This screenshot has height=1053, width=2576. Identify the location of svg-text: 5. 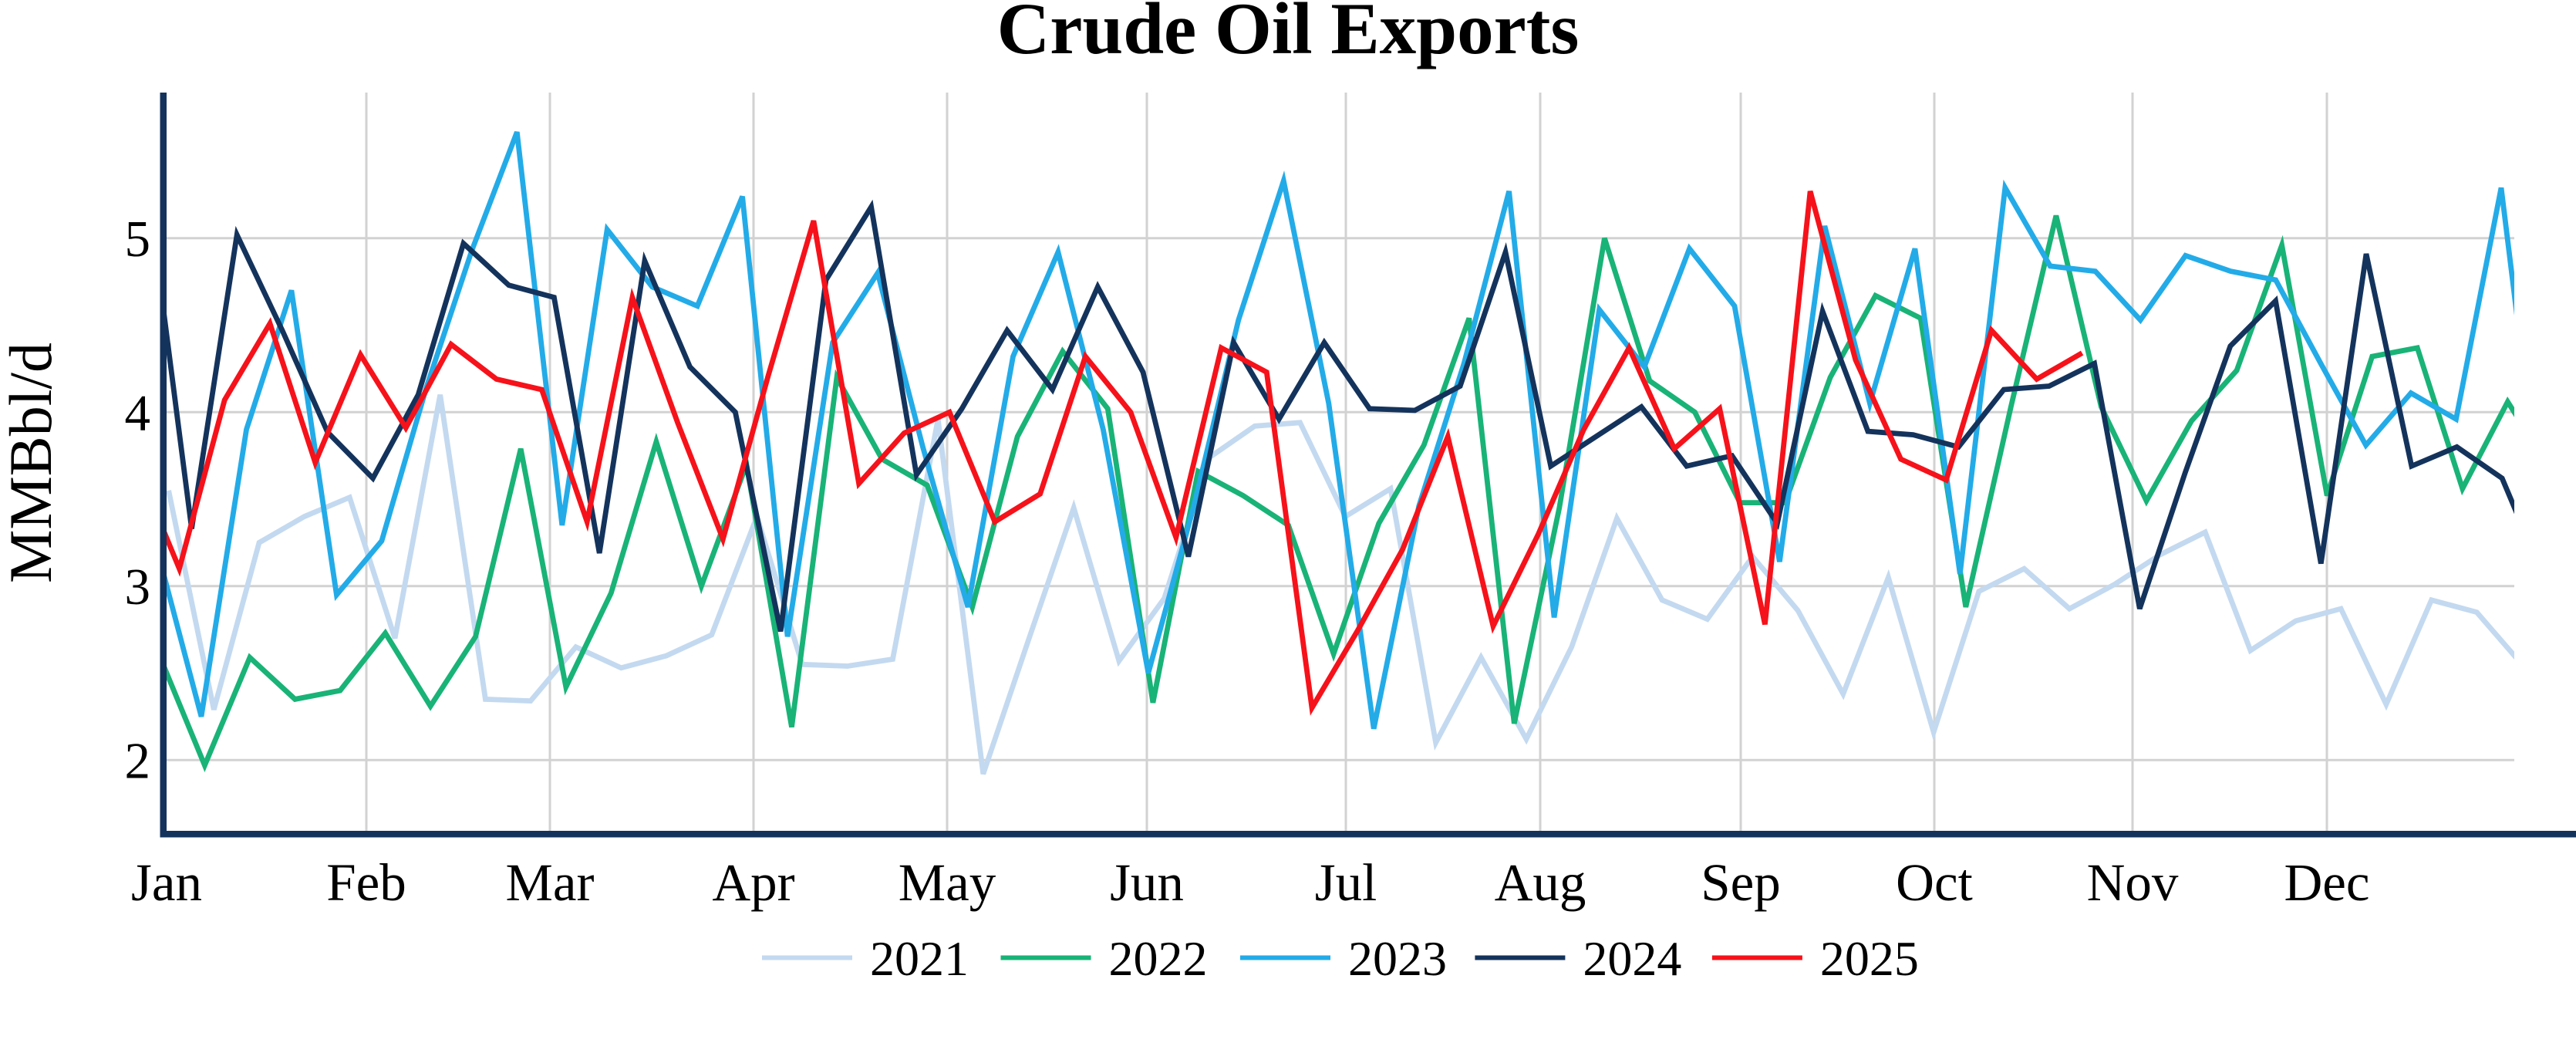
(138, 239).